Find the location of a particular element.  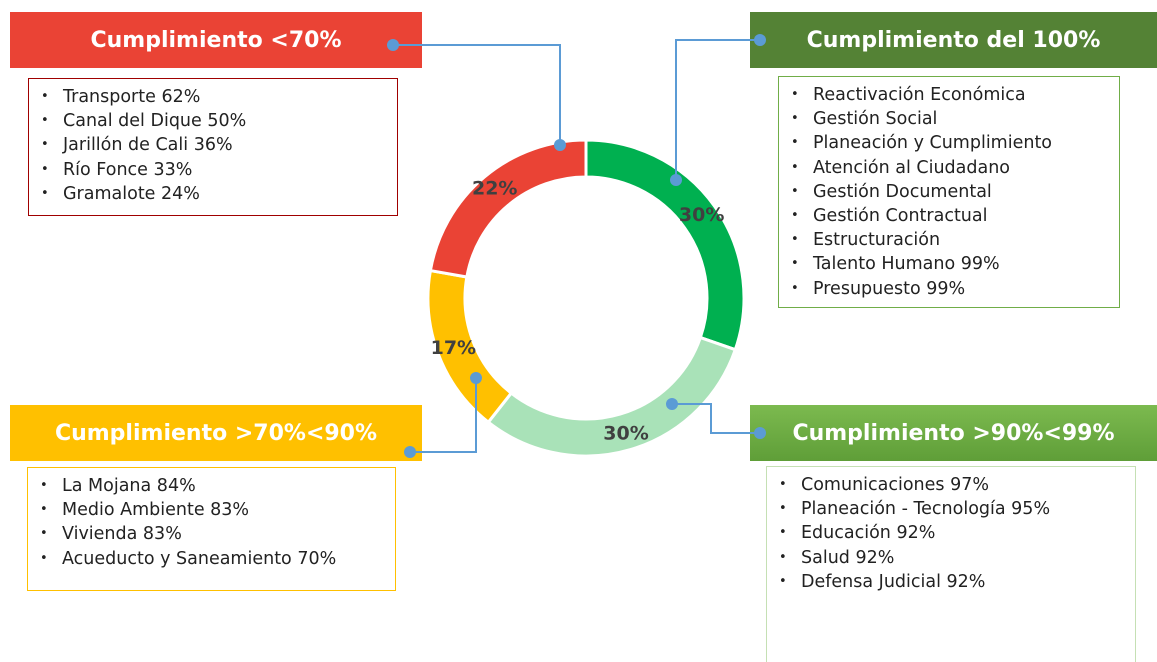

list-item: Gestión Contractual is located at coordinates (955, 216).